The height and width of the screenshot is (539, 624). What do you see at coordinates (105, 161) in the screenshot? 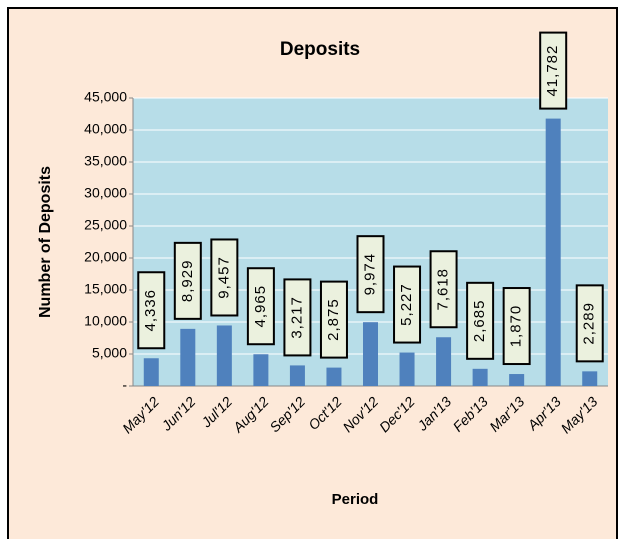
I see `y-tick-label: 35,000` at bounding box center [105, 161].